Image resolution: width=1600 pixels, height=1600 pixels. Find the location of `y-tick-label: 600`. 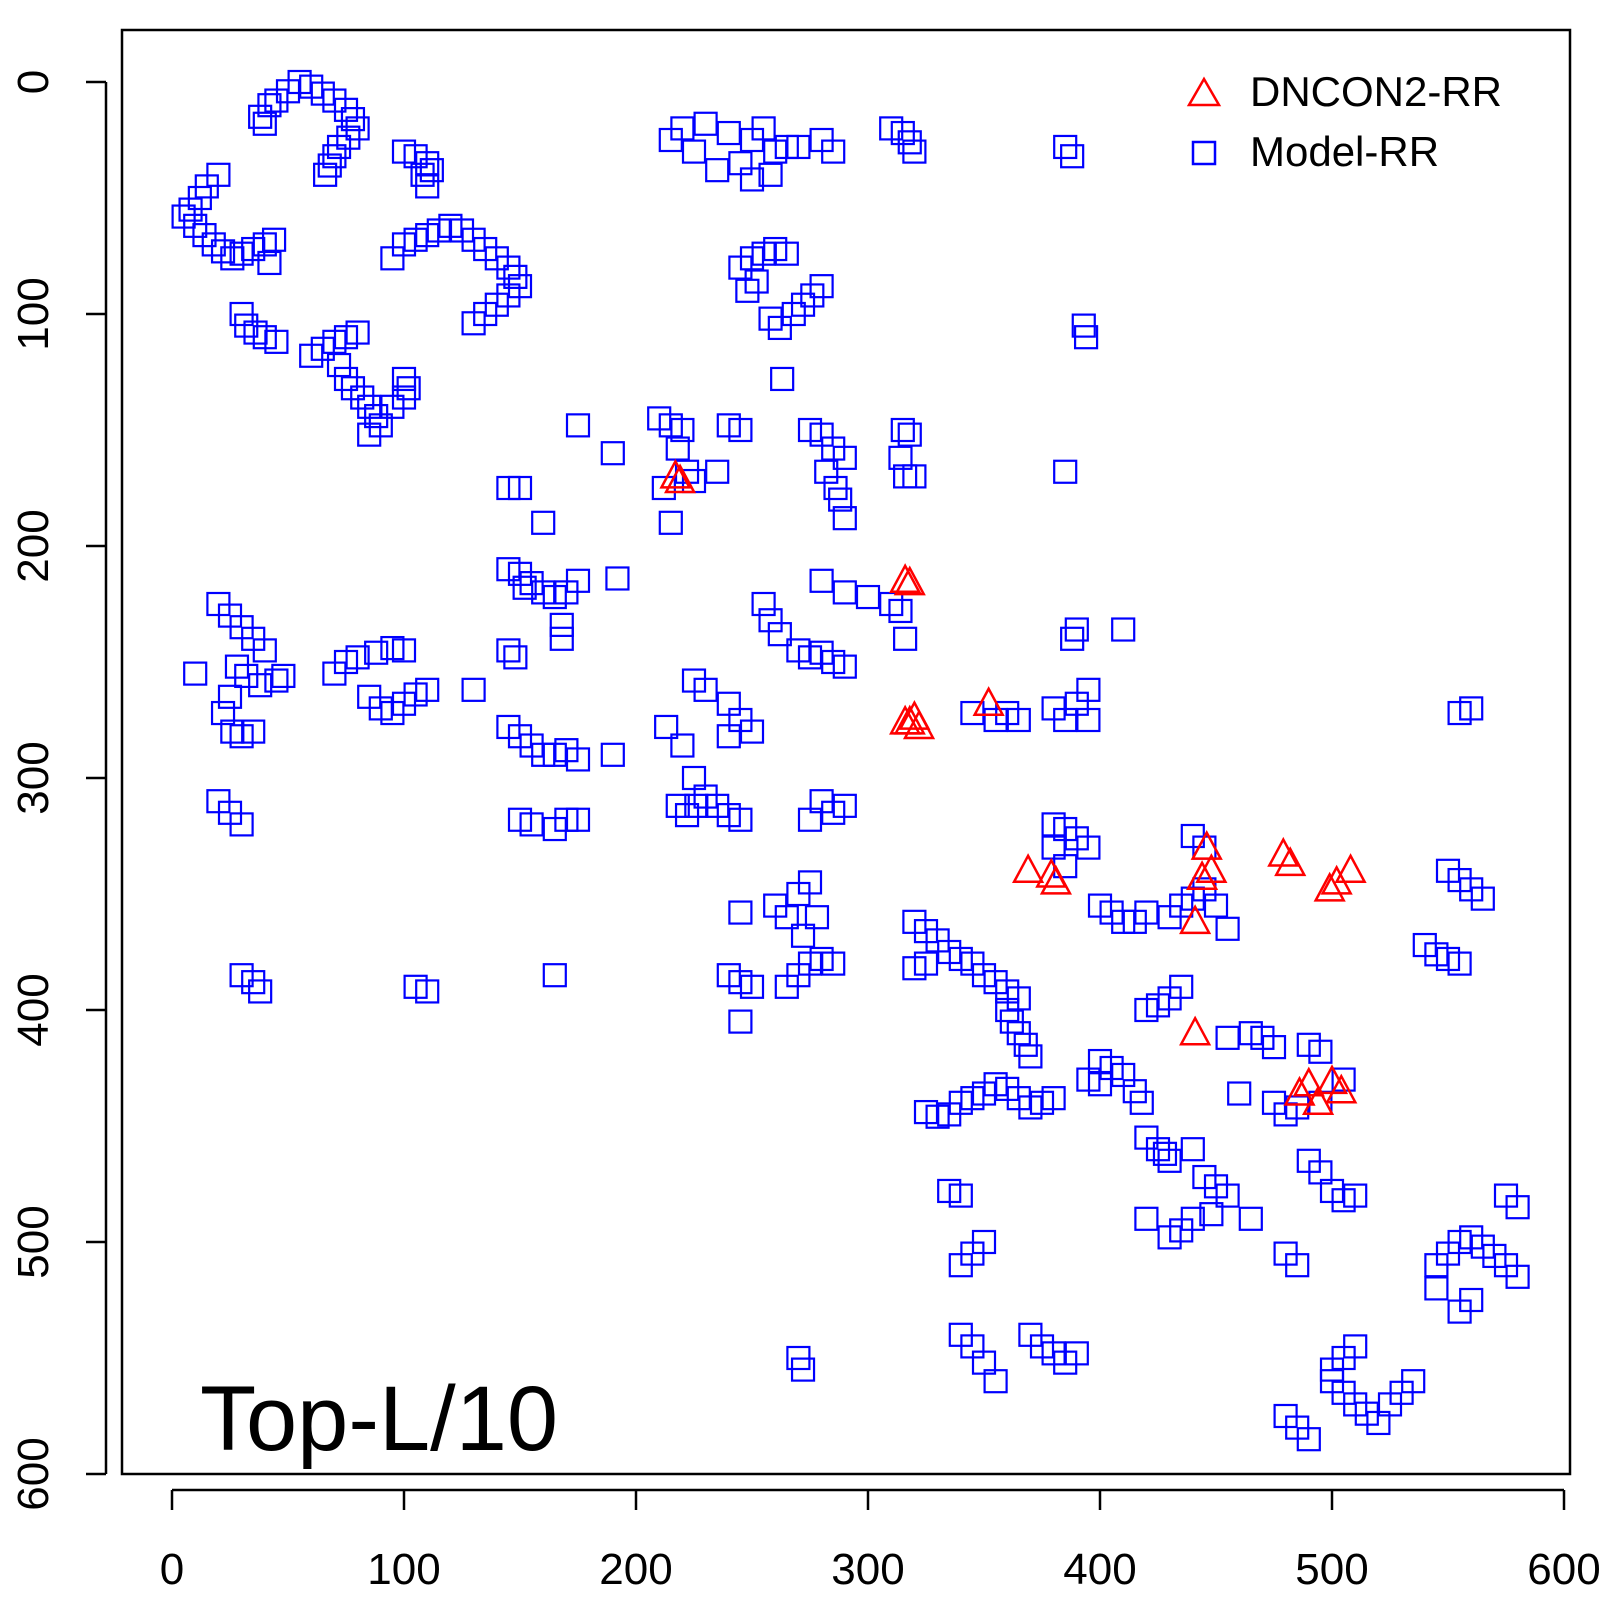

y-tick-label: 600 is located at coordinates (33, 1473).